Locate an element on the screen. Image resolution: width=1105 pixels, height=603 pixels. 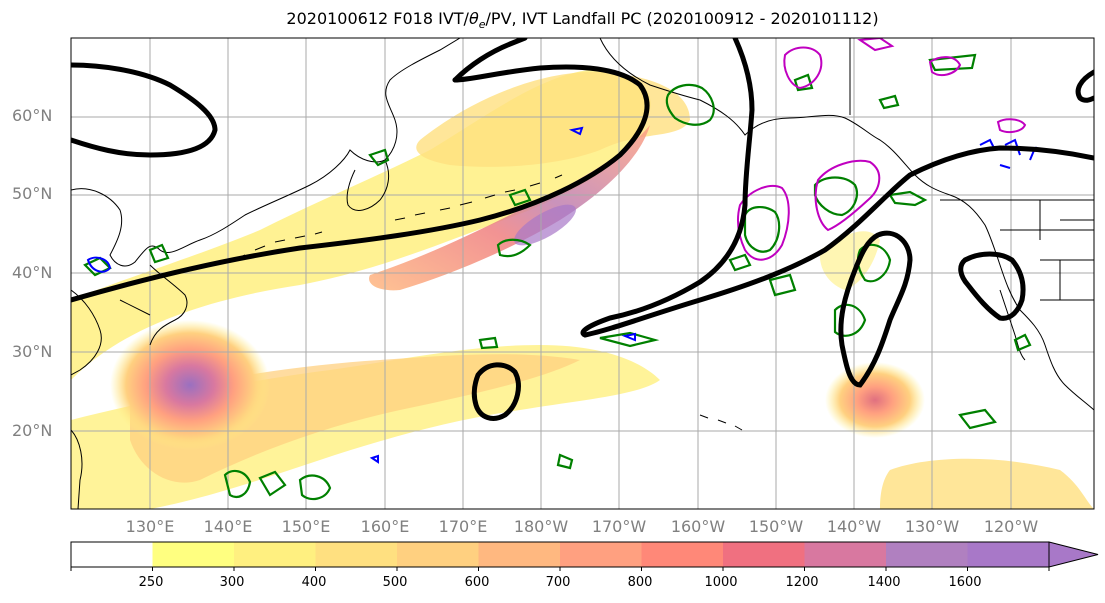
theta-contour-bering is located at coordinates (450, 203).